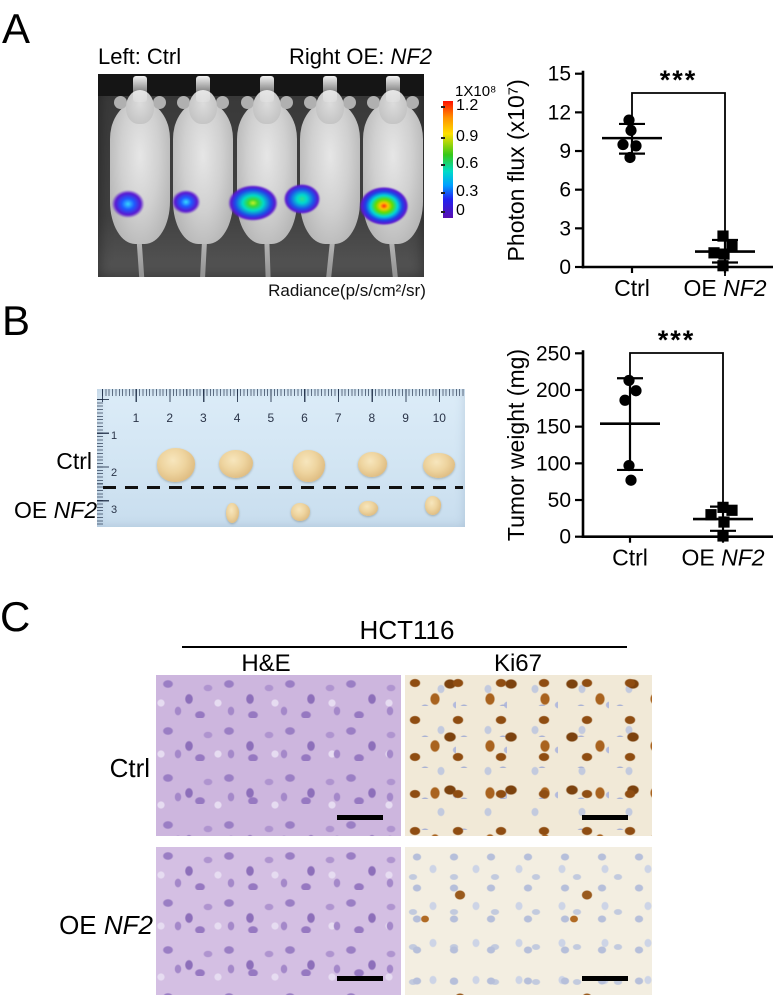 The width and height of the screenshot is (775, 1000). I want to click on photon-flux-chart: 0 3 6 9 12 15 Photon flux (x10⁷) Ctrl OE NF2 ***, so click(638, 182).